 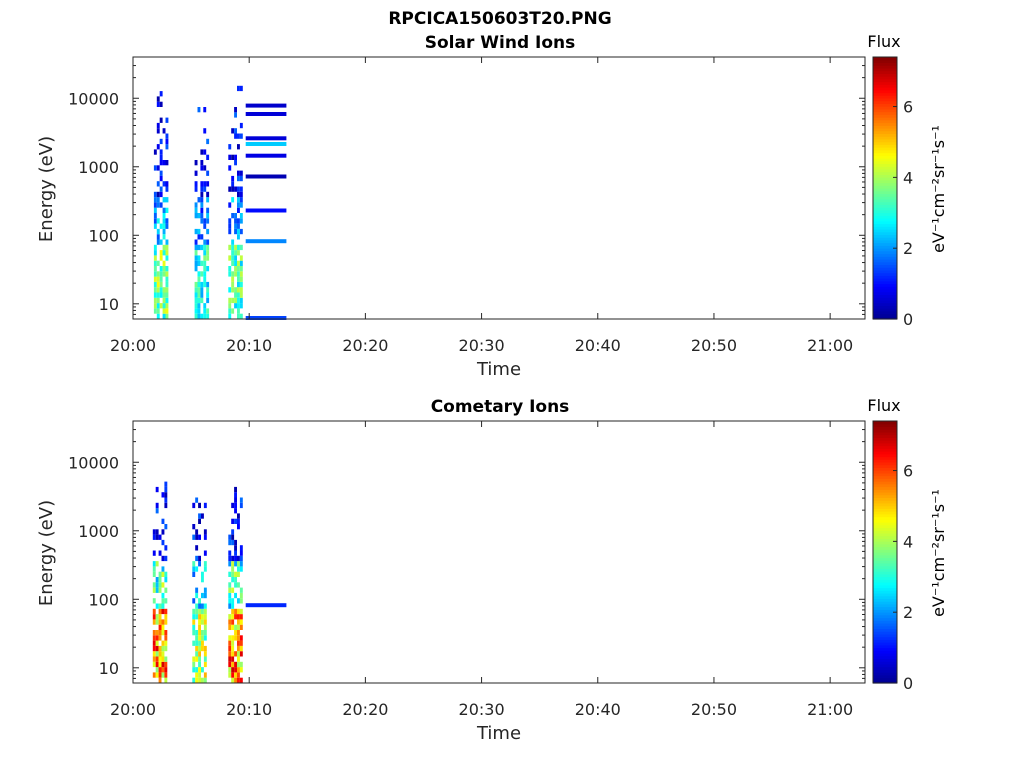 I want to click on colorbar-tick-label: 4, so click(x=908, y=177).